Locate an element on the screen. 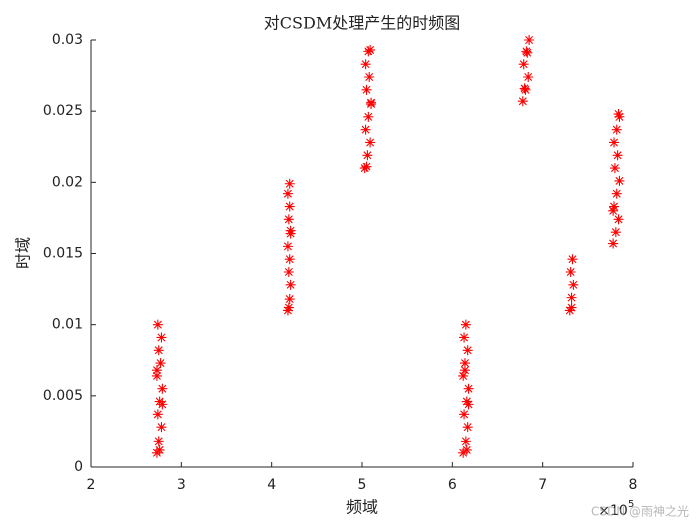 This screenshot has width=700, height=525. y-tick-label: 0.01 is located at coordinates (67, 325).